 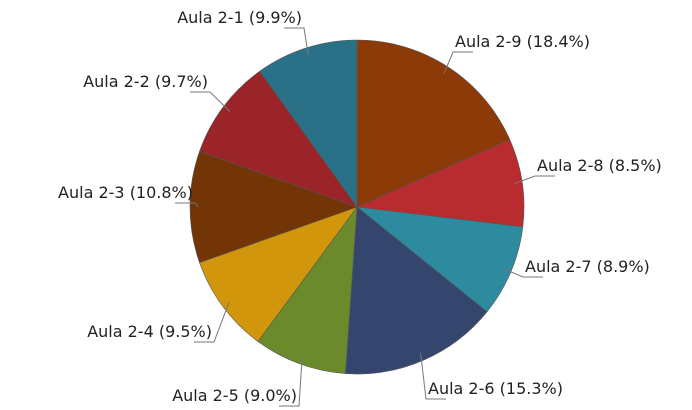 I want to click on slice-name: Aula 2-2, so click(x=116, y=81).